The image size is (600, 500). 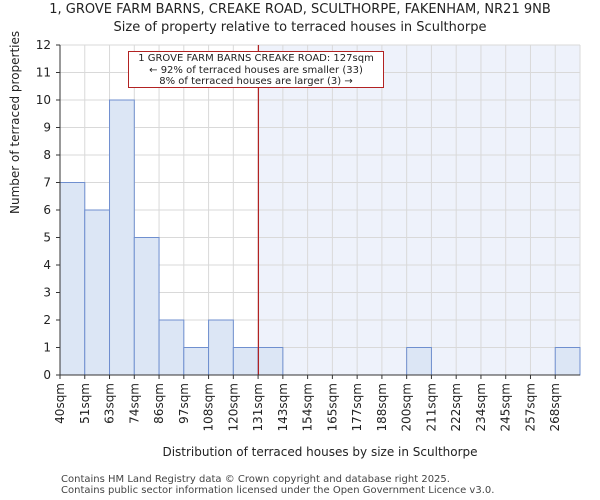 What do you see at coordinates (233, 407) in the screenshot?
I see `x-tick-label: 120sqm` at bounding box center [233, 407].